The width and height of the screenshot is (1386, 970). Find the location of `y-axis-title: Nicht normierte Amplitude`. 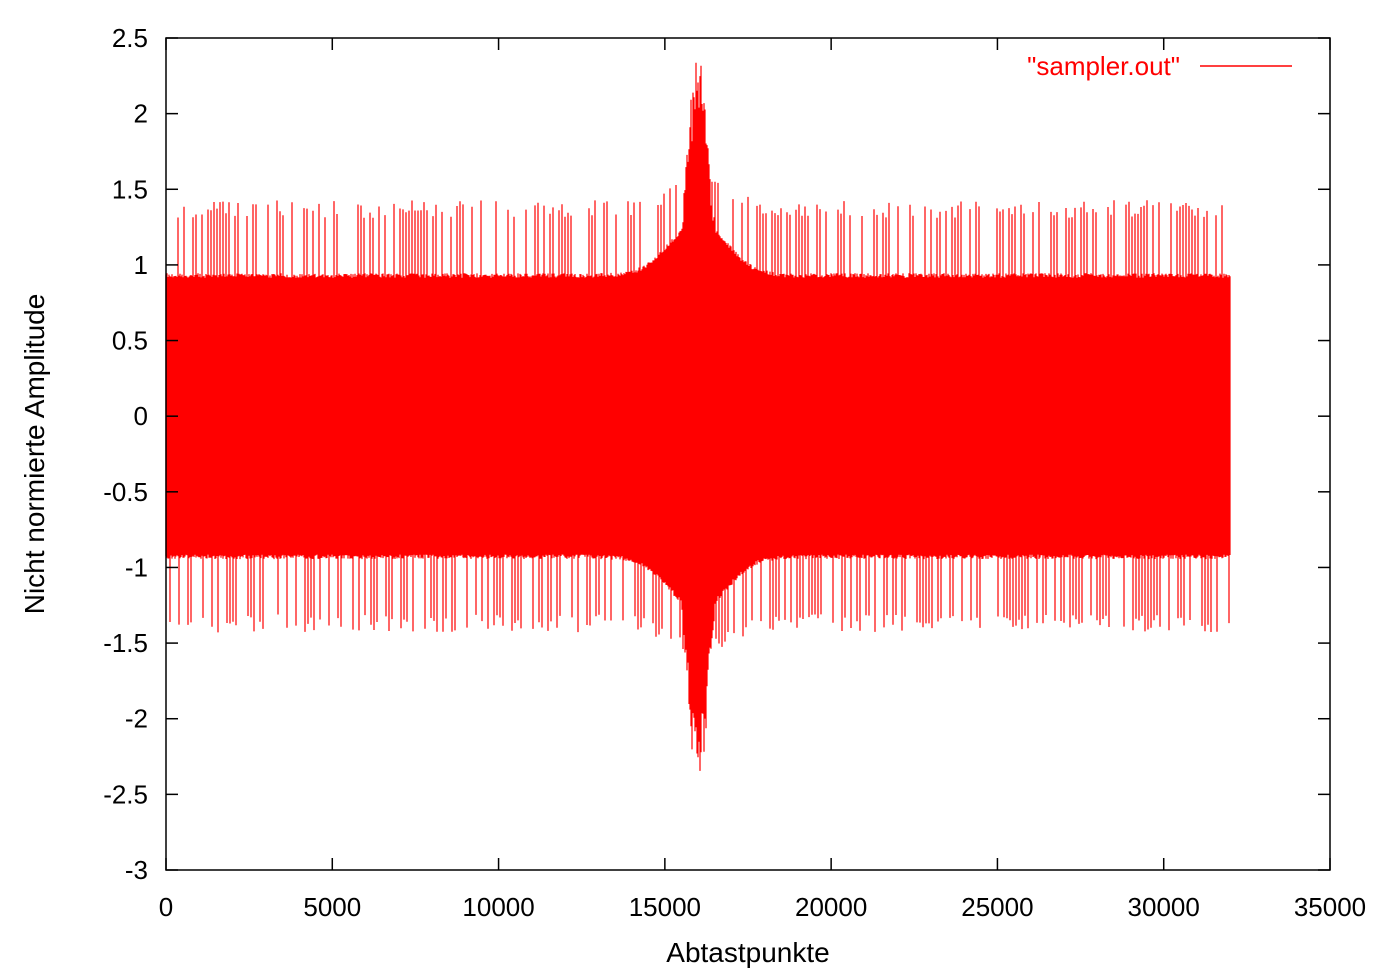

y-axis-title: Nicht normierte Amplitude is located at coordinates (34, 454).